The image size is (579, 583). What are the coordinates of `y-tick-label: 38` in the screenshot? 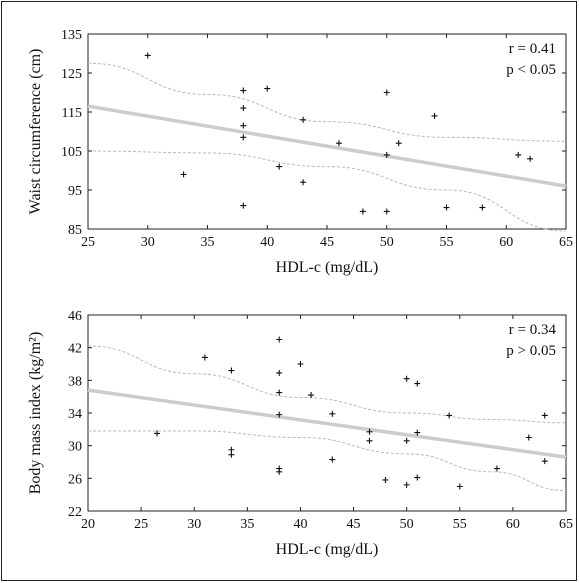 It's located at (75, 381).